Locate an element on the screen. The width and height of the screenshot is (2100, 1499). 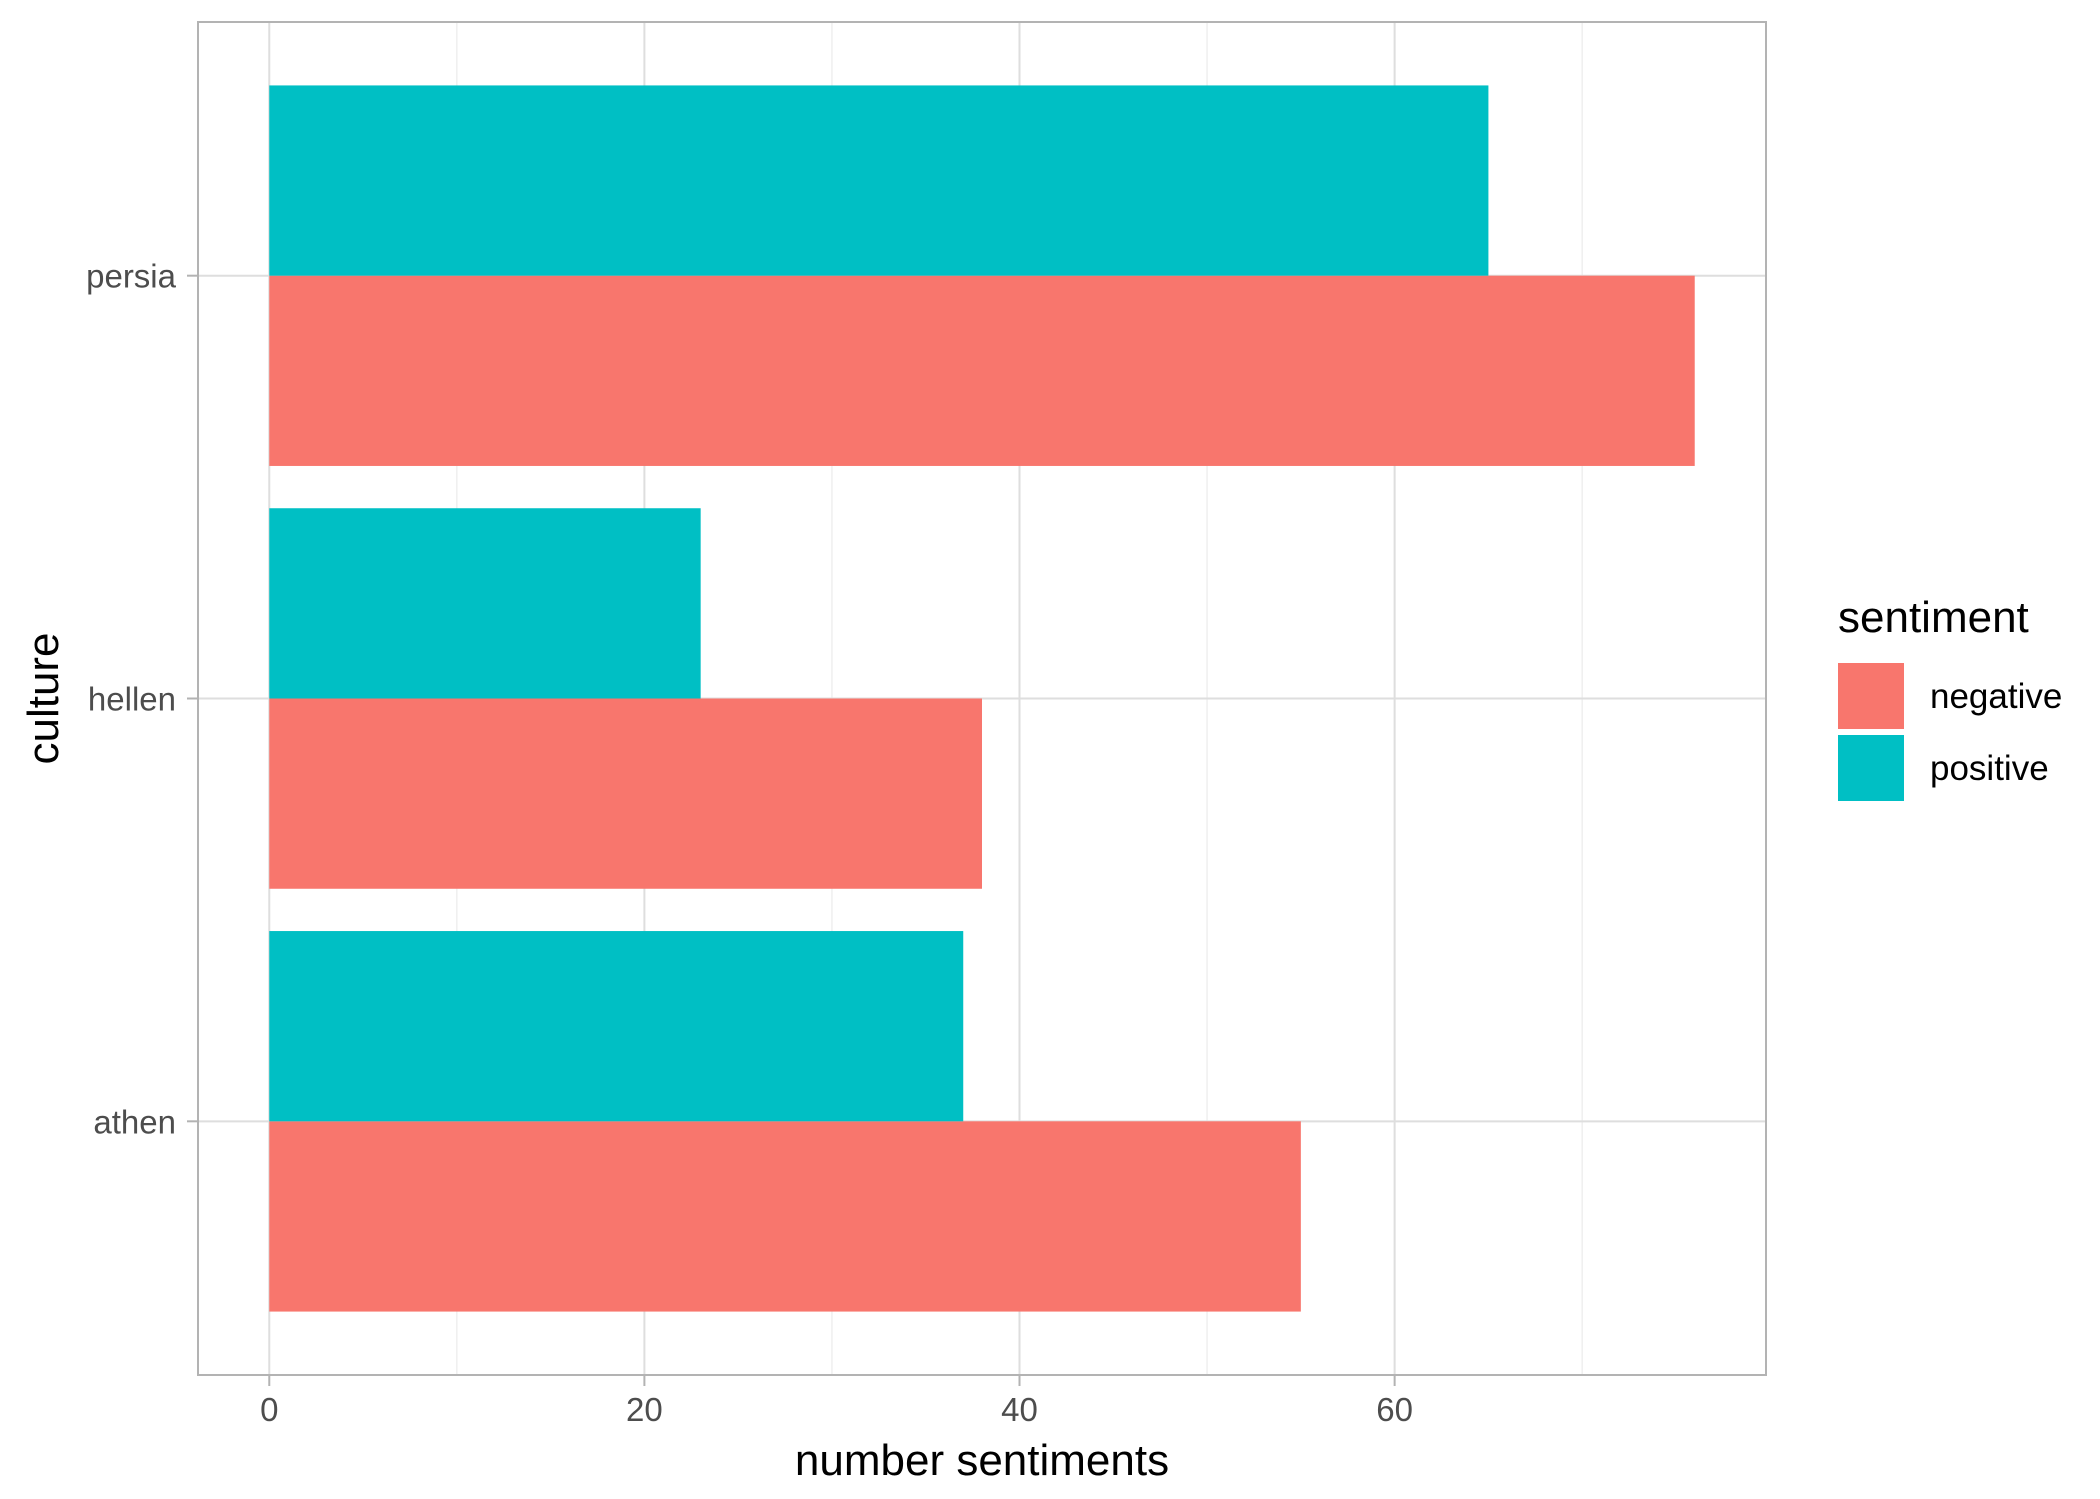
legend: sentiment negative positive is located at coordinates (1950, 697).